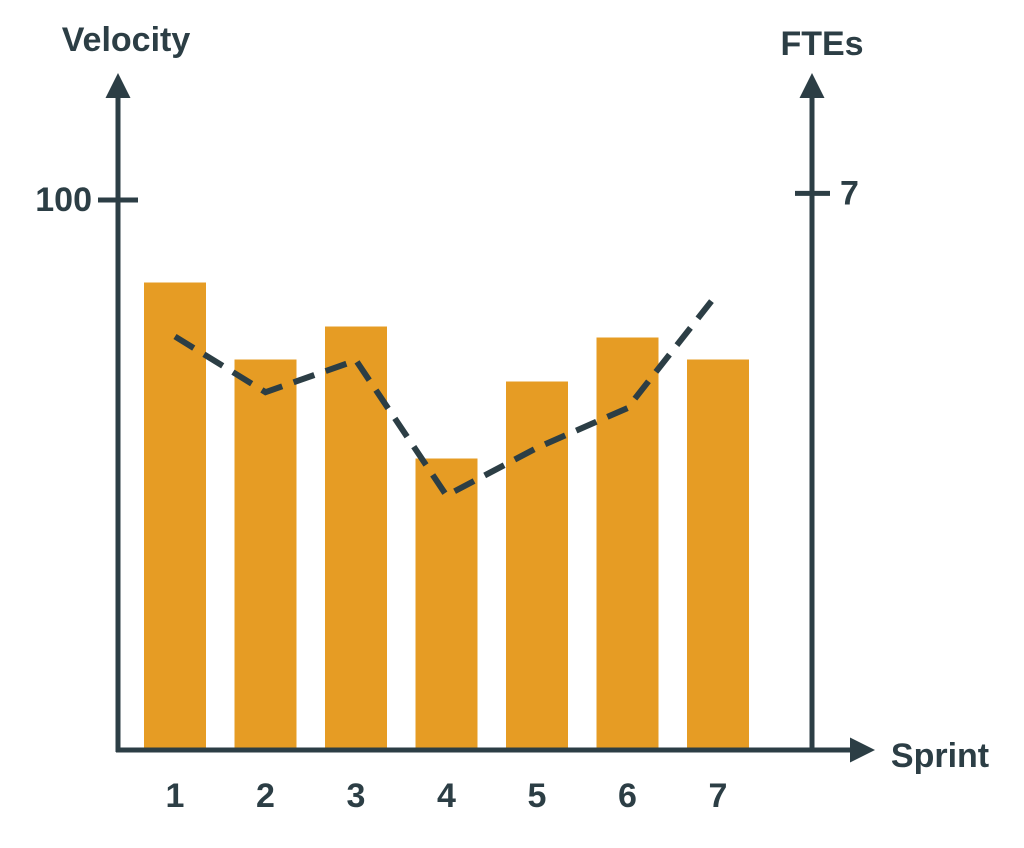 Image resolution: width=1024 pixels, height=848 pixels. I want to click on x-tick-label: 3, so click(356, 796).